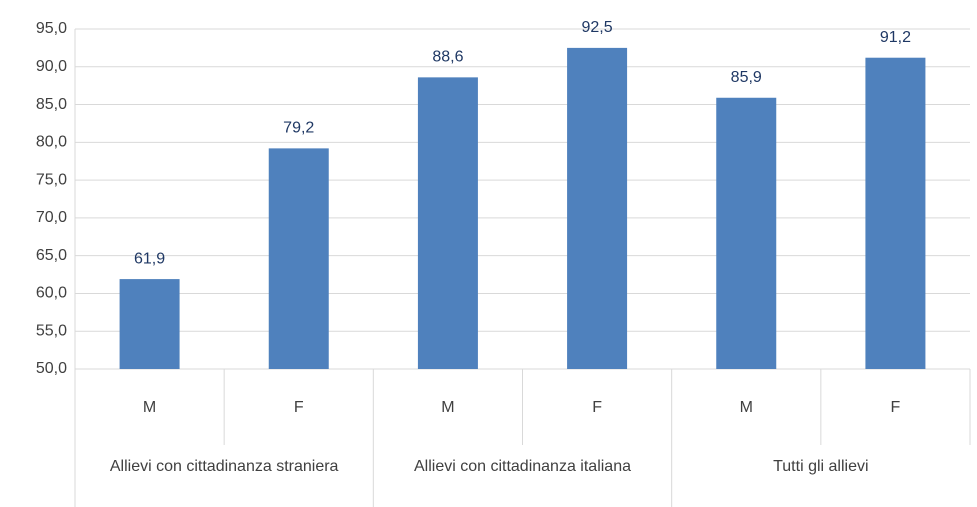  What do you see at coordinates (51, 104) in the screenshot?
I see `y-tick-label: 85,0` at bounding box center [51, 104].